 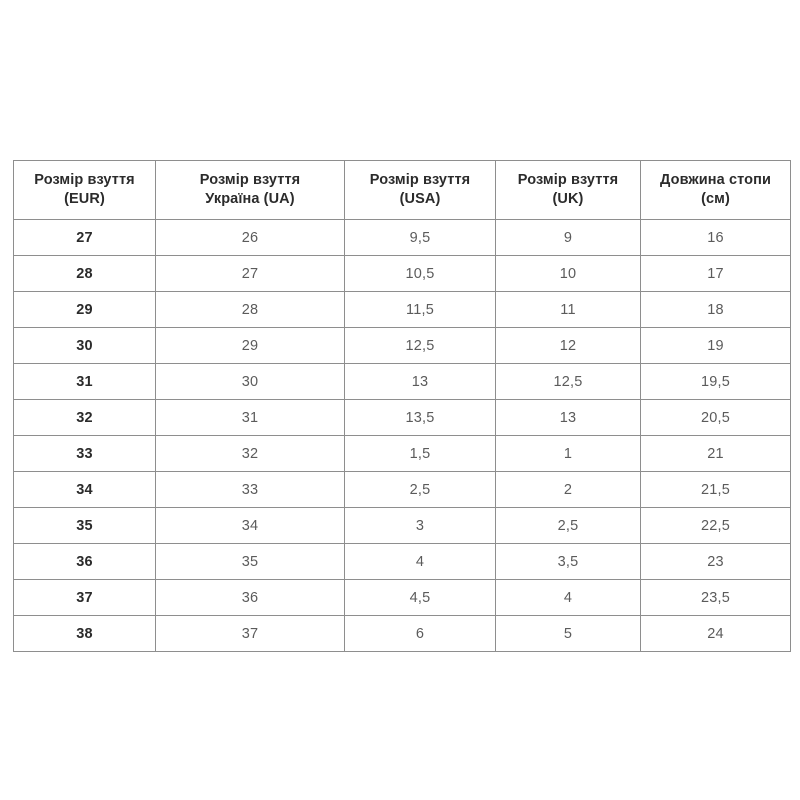 I want to click on cell-foot-length: 23,5, so click(x=715, y=597).